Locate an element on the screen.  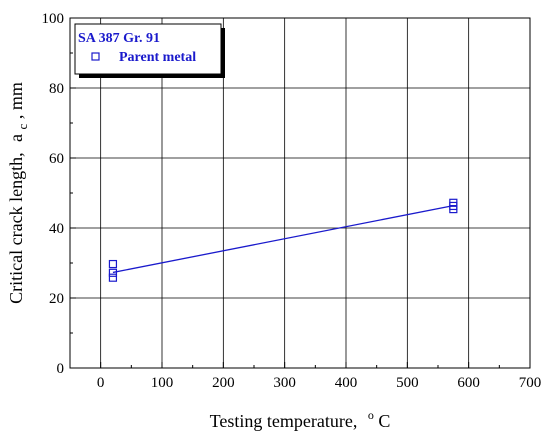
x-tick-label: 100 is located at coordinates (162, 383).